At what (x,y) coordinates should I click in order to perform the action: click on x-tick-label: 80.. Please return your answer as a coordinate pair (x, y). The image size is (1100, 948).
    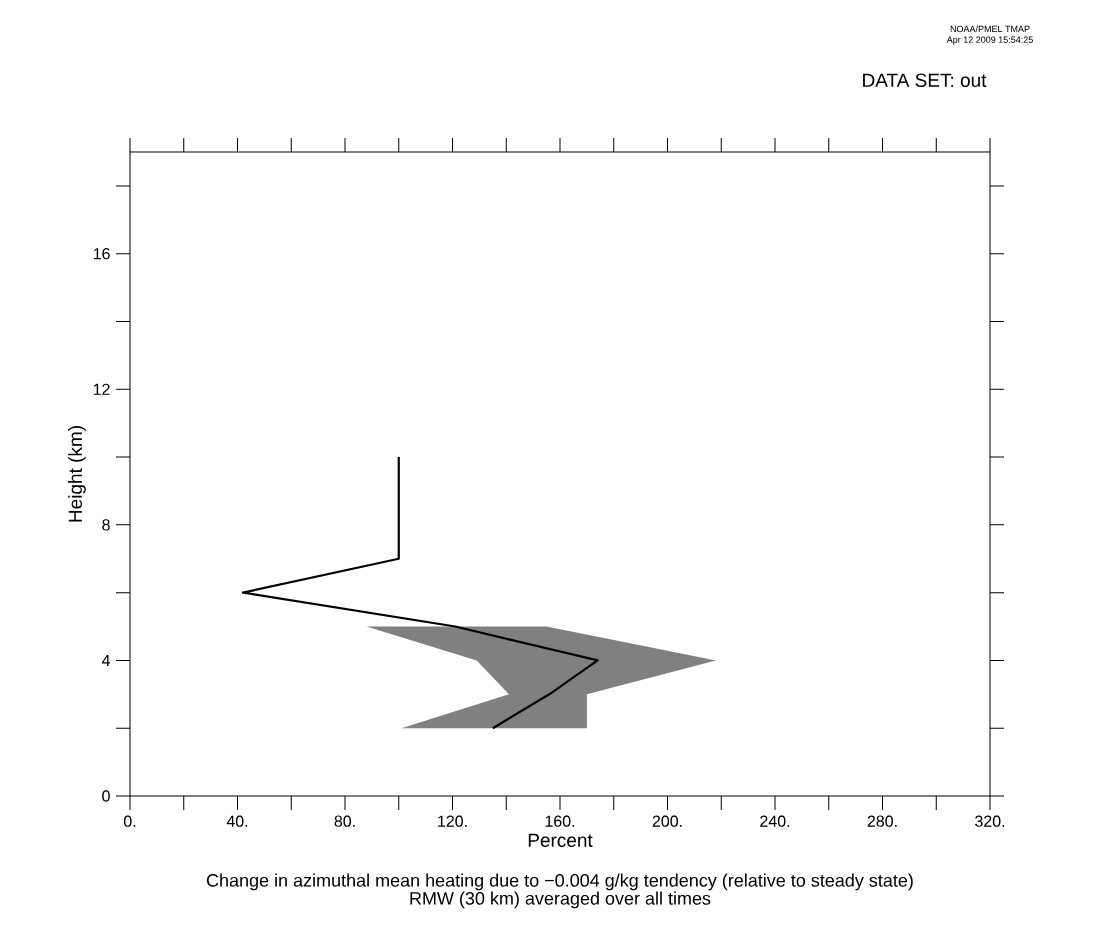
    Looking at the image, I should click on (344, 821).